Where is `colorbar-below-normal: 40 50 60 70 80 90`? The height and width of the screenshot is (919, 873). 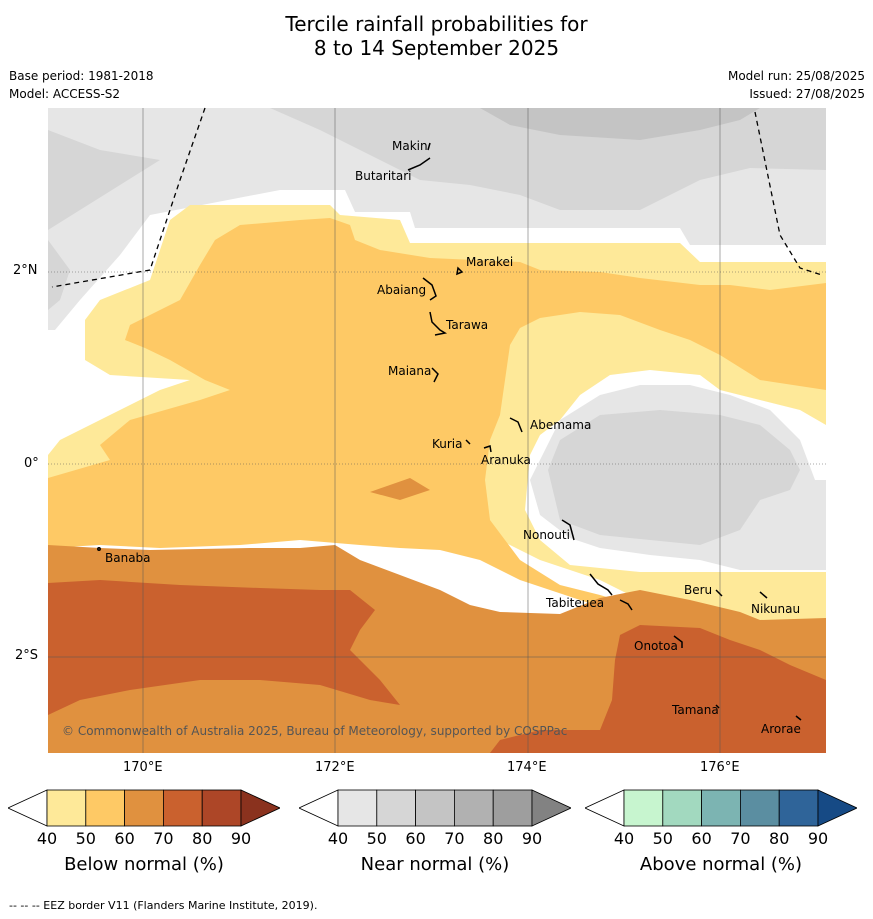 colorbar-below-normal: 40 50 60 70 80 90 is located at coordinates (144, 828).